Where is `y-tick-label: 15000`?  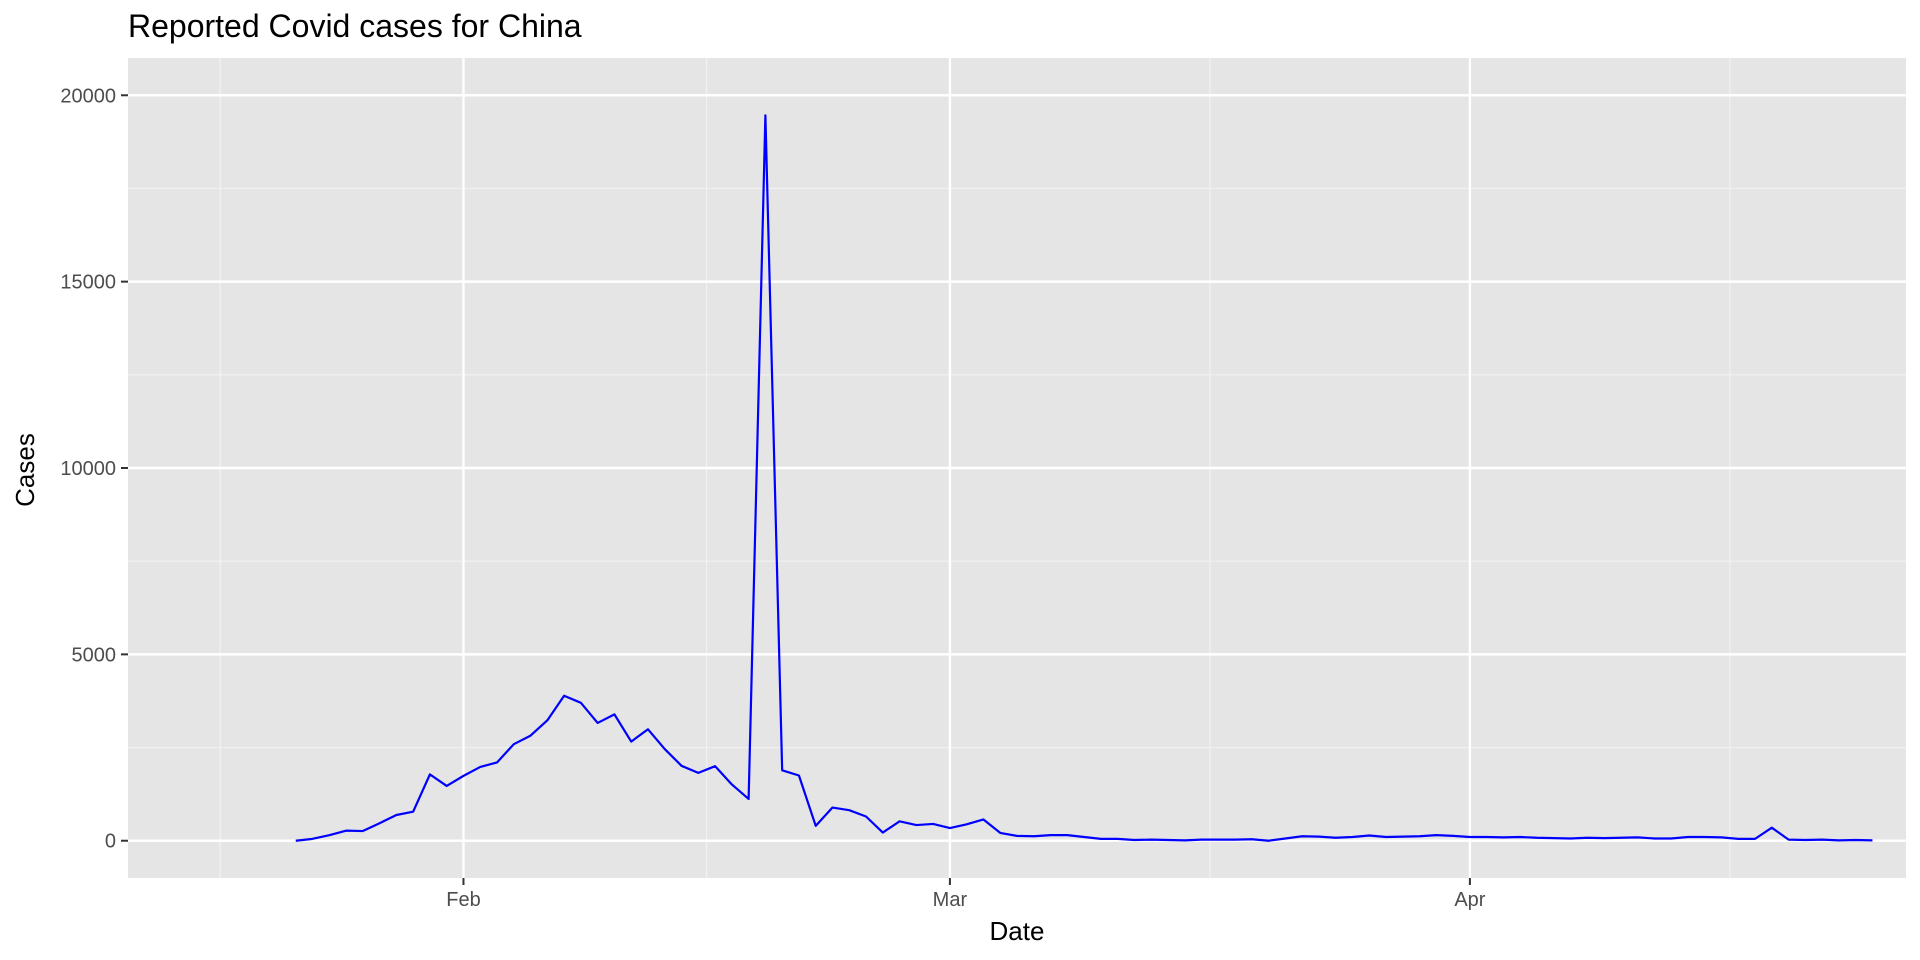
y-tick-label: 15000 is located at coordinates (88, 283).